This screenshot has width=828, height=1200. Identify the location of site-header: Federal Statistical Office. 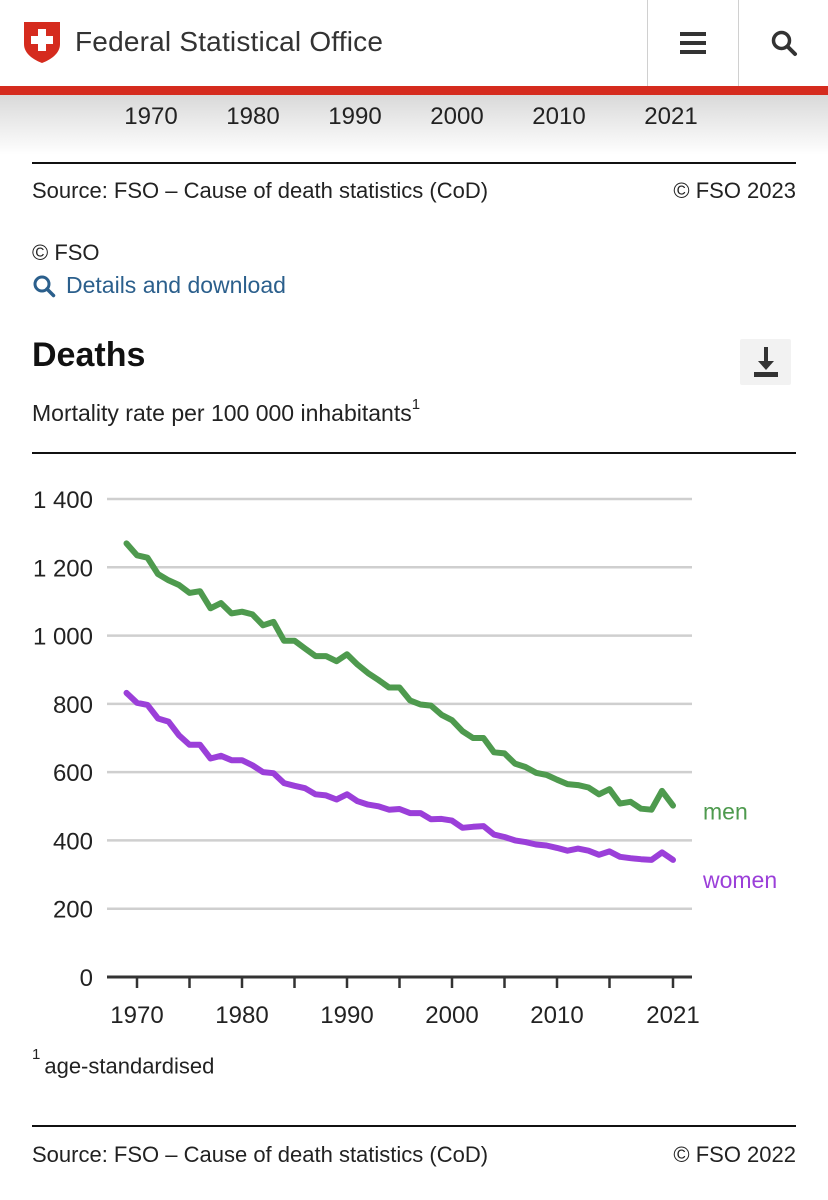
(414, 43).